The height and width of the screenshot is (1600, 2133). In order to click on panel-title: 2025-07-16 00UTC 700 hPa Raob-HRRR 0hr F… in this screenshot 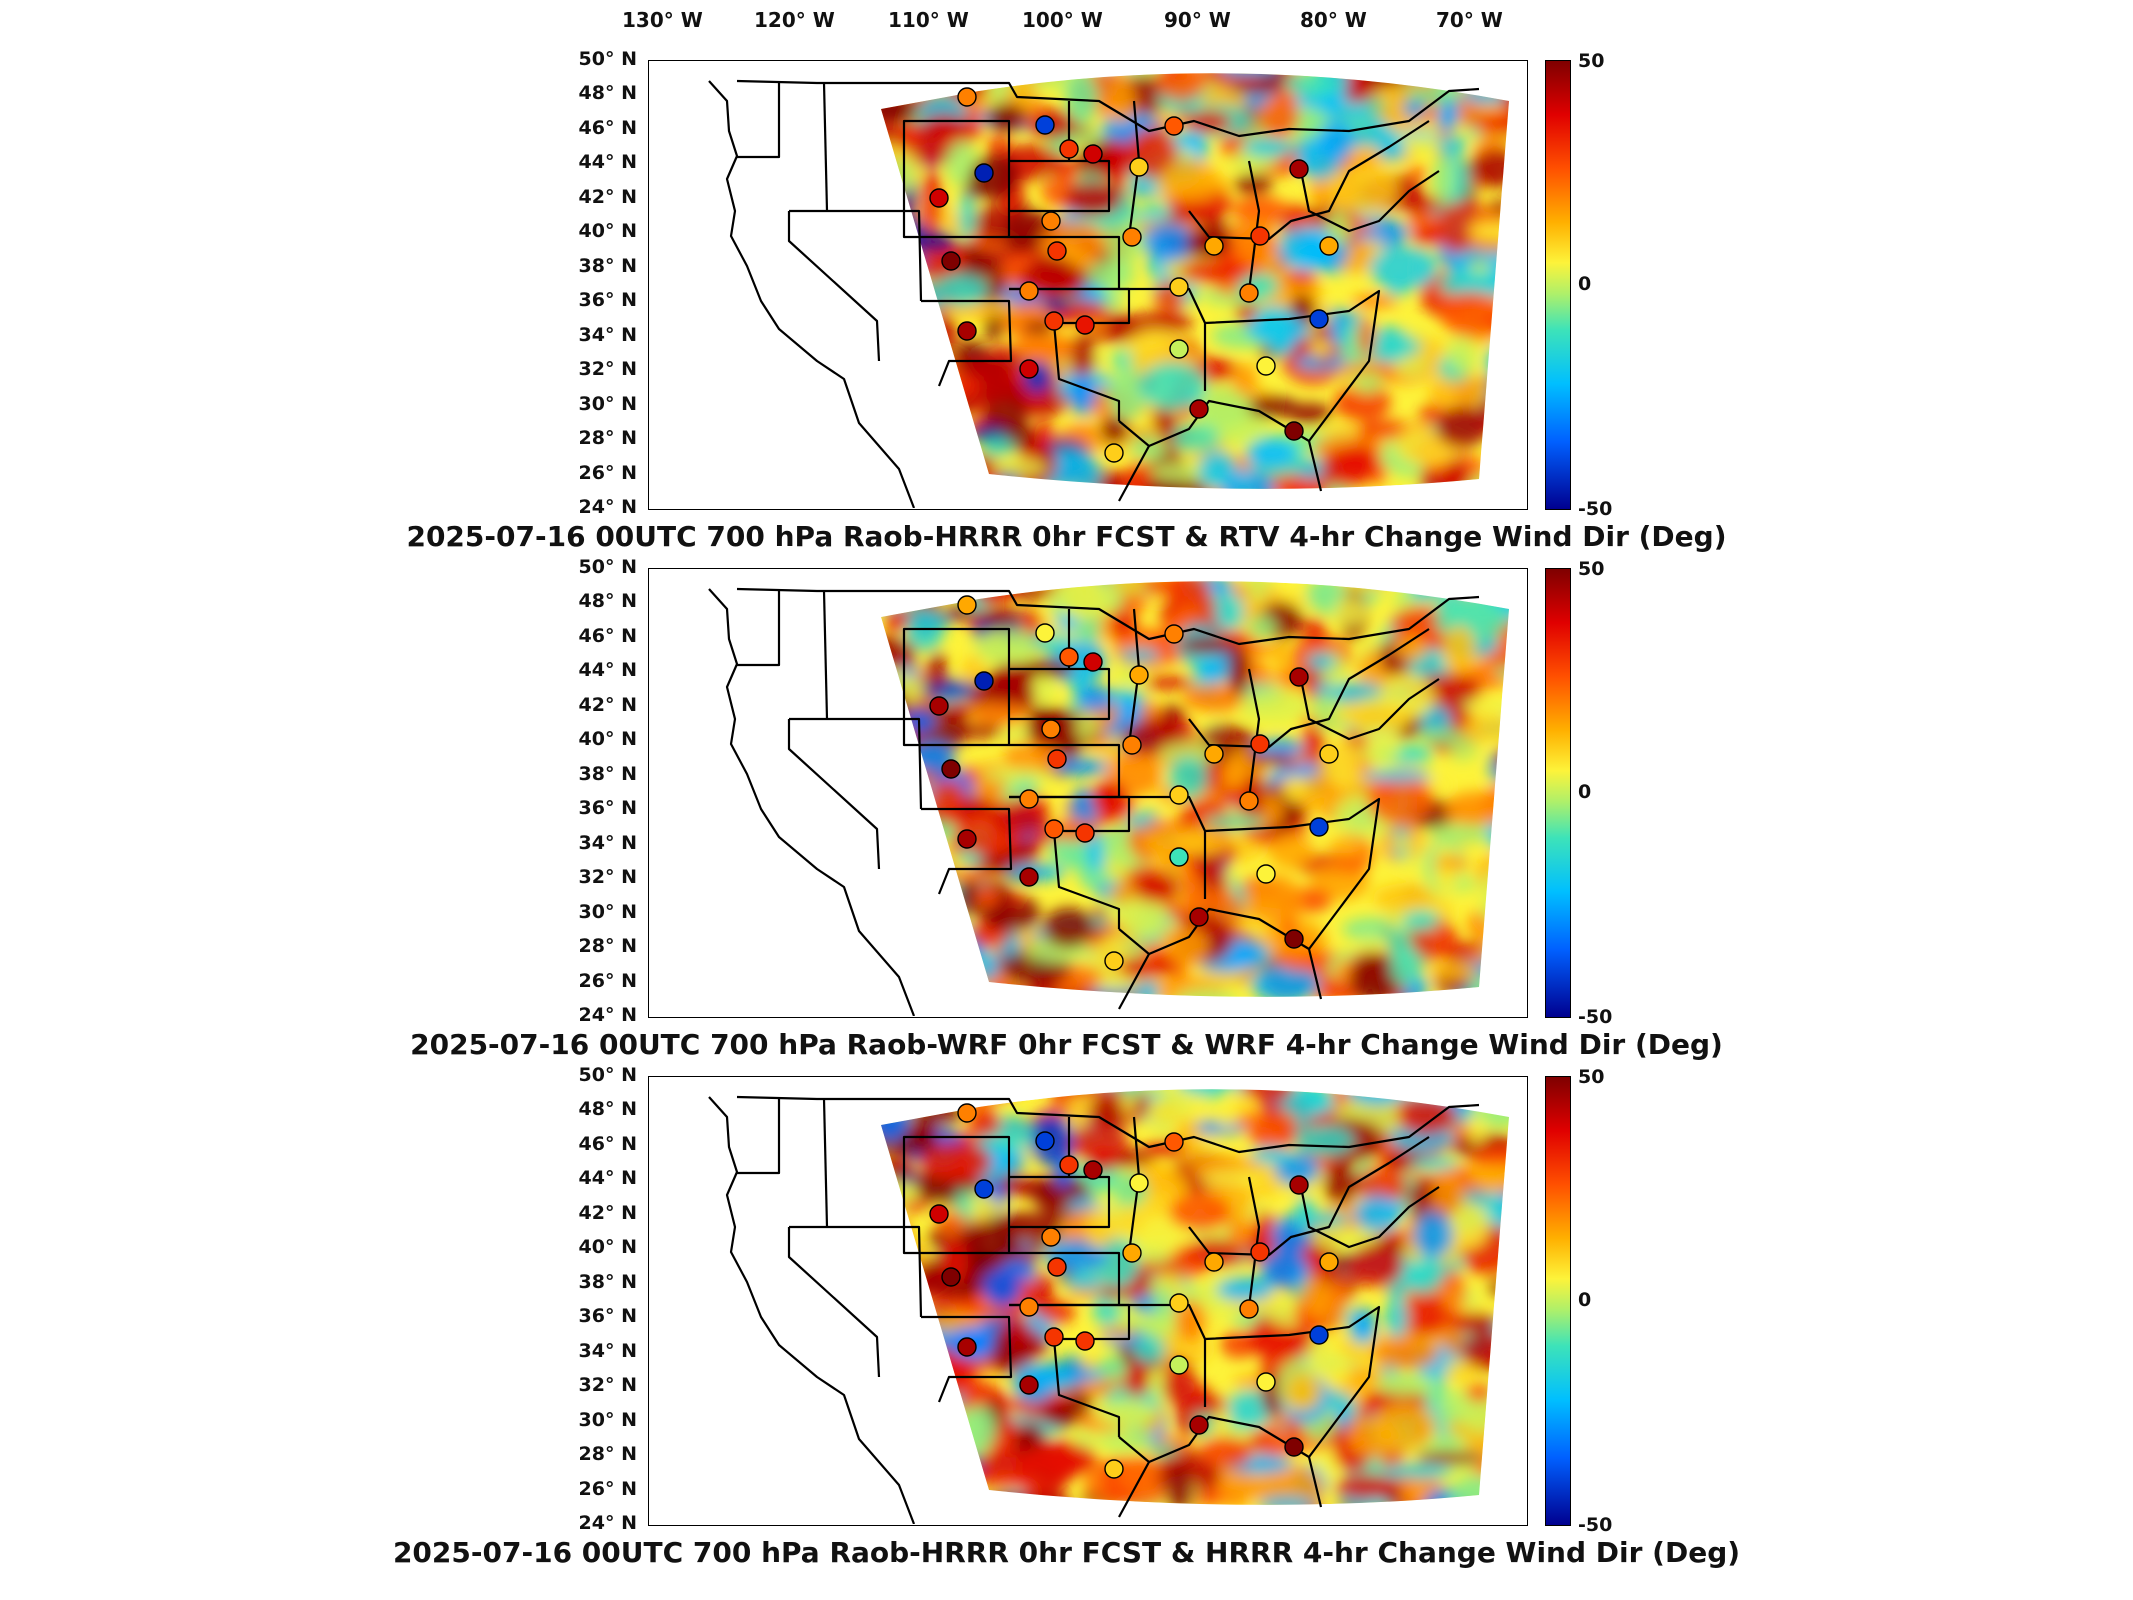, I will do `click(1066, 536)`.